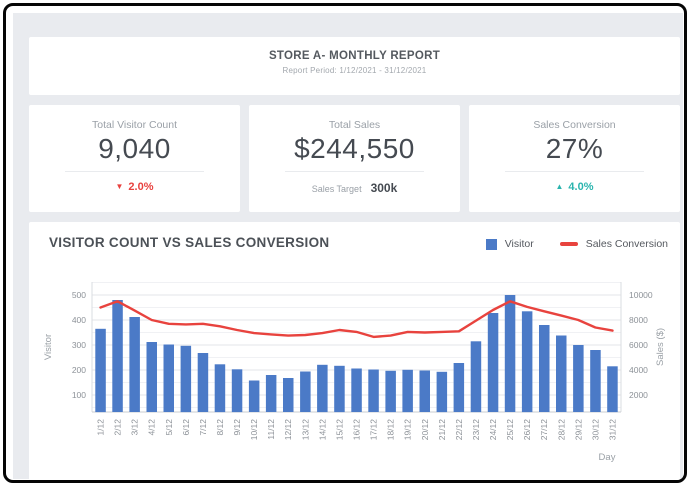 This screenshot has height=489, width=690. Describe the element at coordinates (79, 295) in the screenshot. I see `left-axis-tick: 500` at that location.